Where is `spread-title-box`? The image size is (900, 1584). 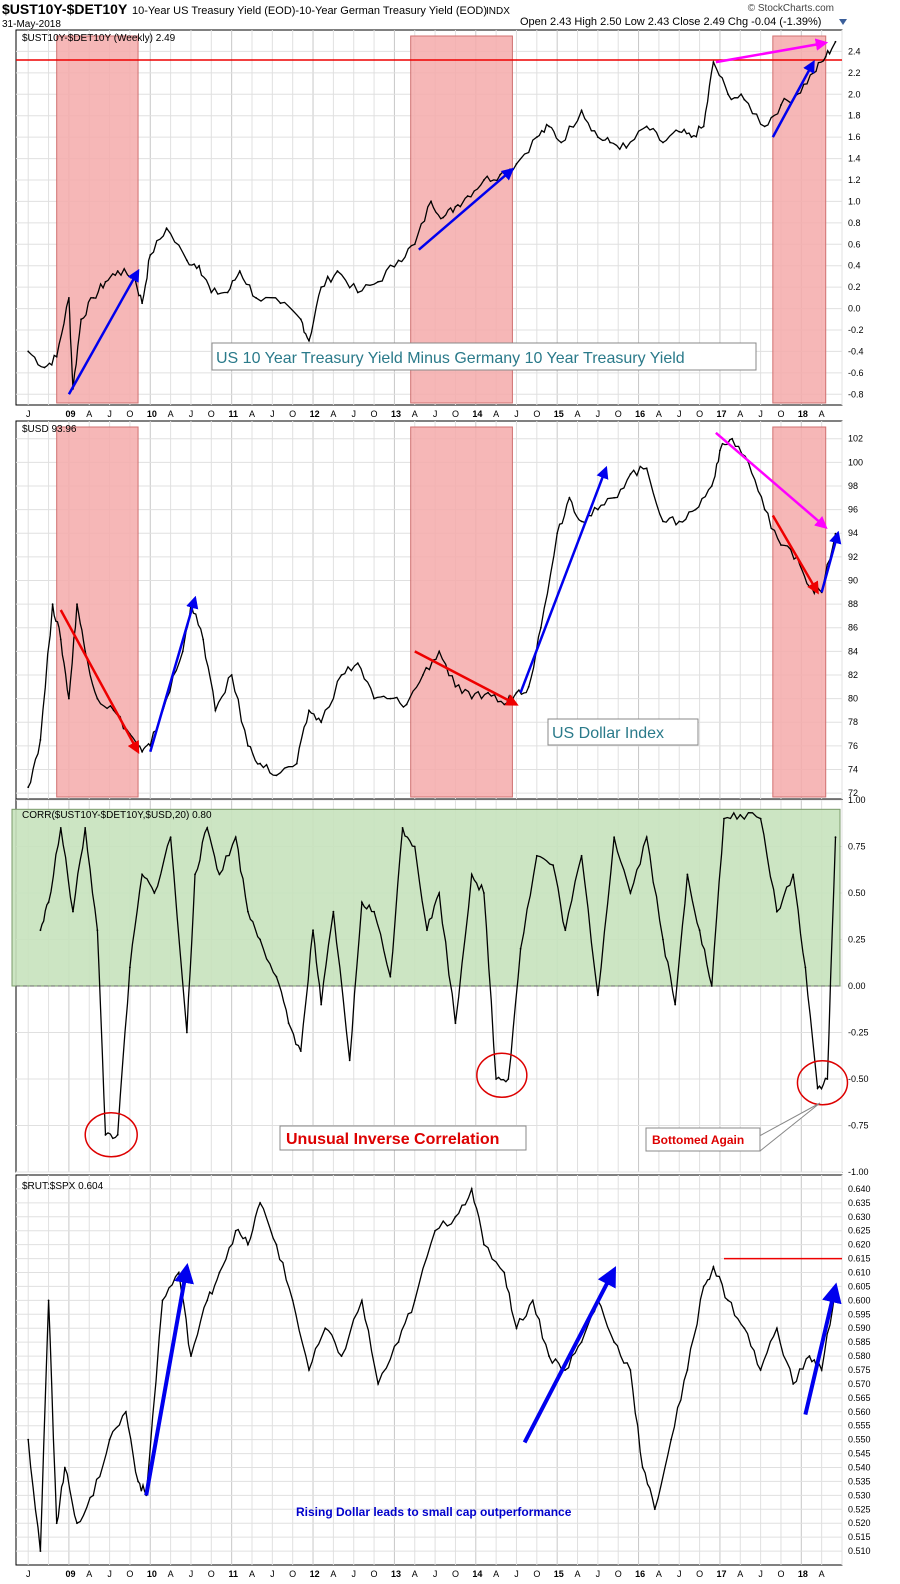 spread-title-box is located at coordinates (484, 356).